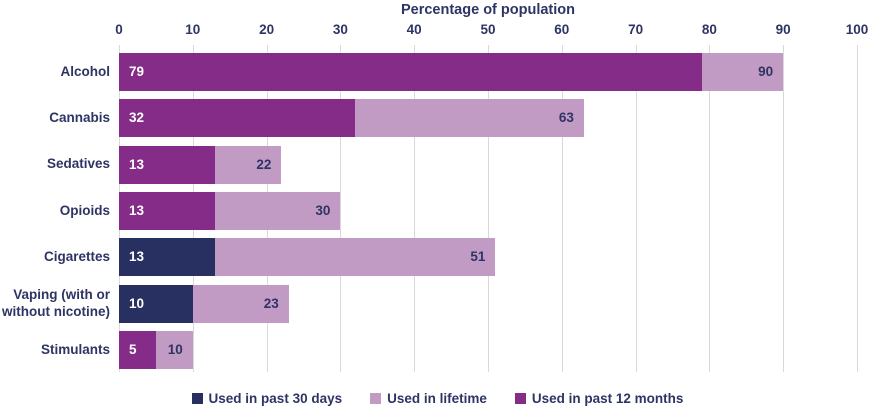 The image size is (875, 416). Describe the element at coordinates (85, 71) in the screenshot. I see `category-label: Alcohol` at that location.